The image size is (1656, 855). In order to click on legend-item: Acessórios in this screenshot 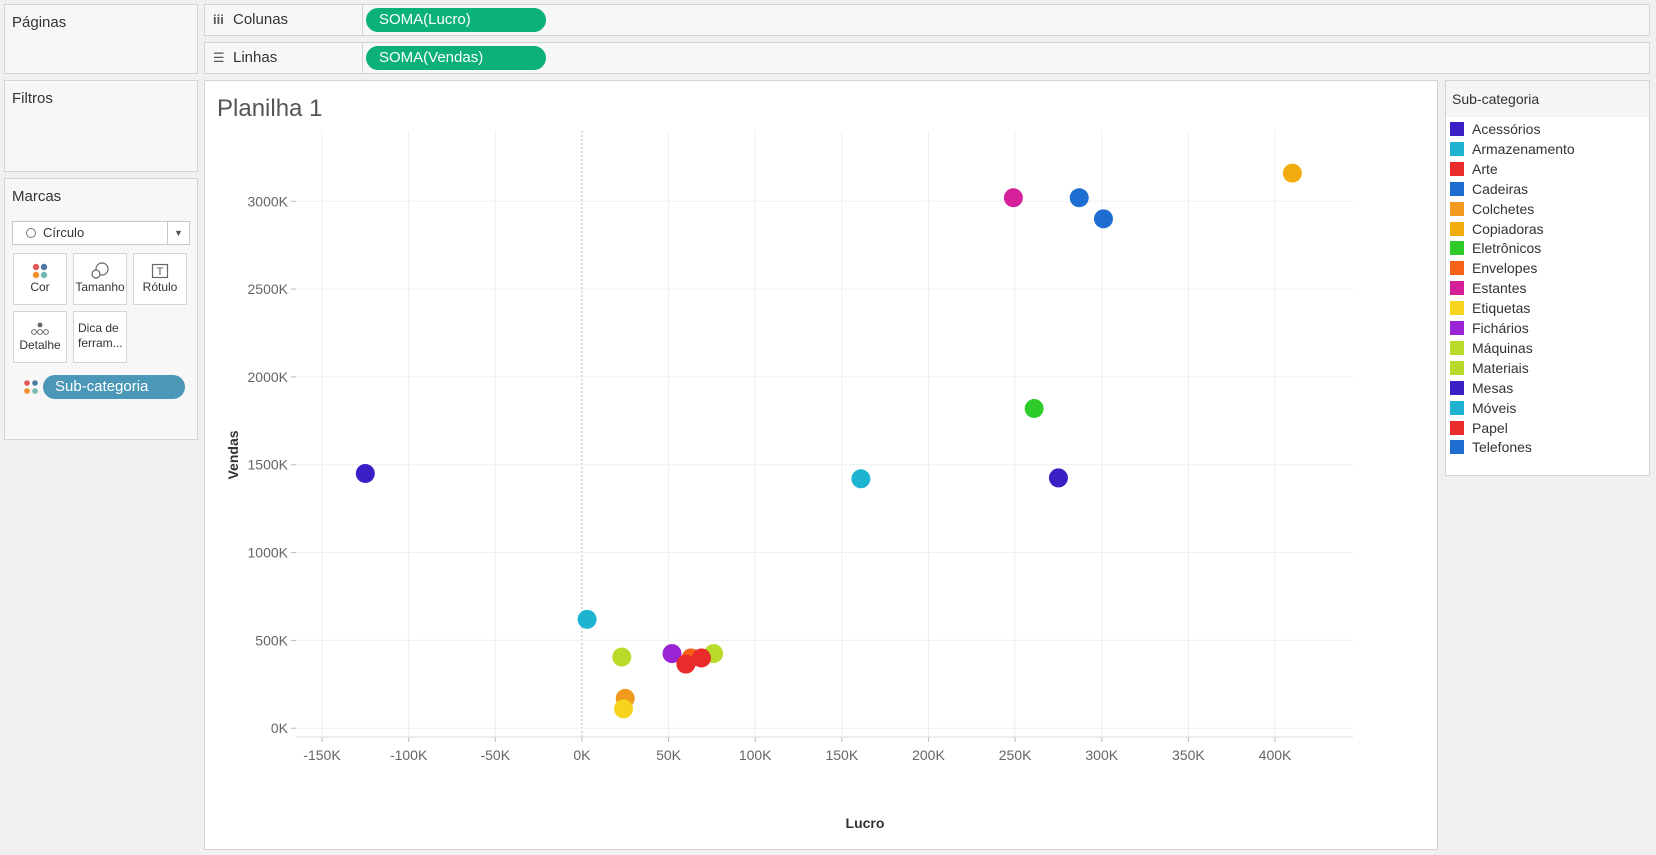, I will do `click(1495, 129)`.